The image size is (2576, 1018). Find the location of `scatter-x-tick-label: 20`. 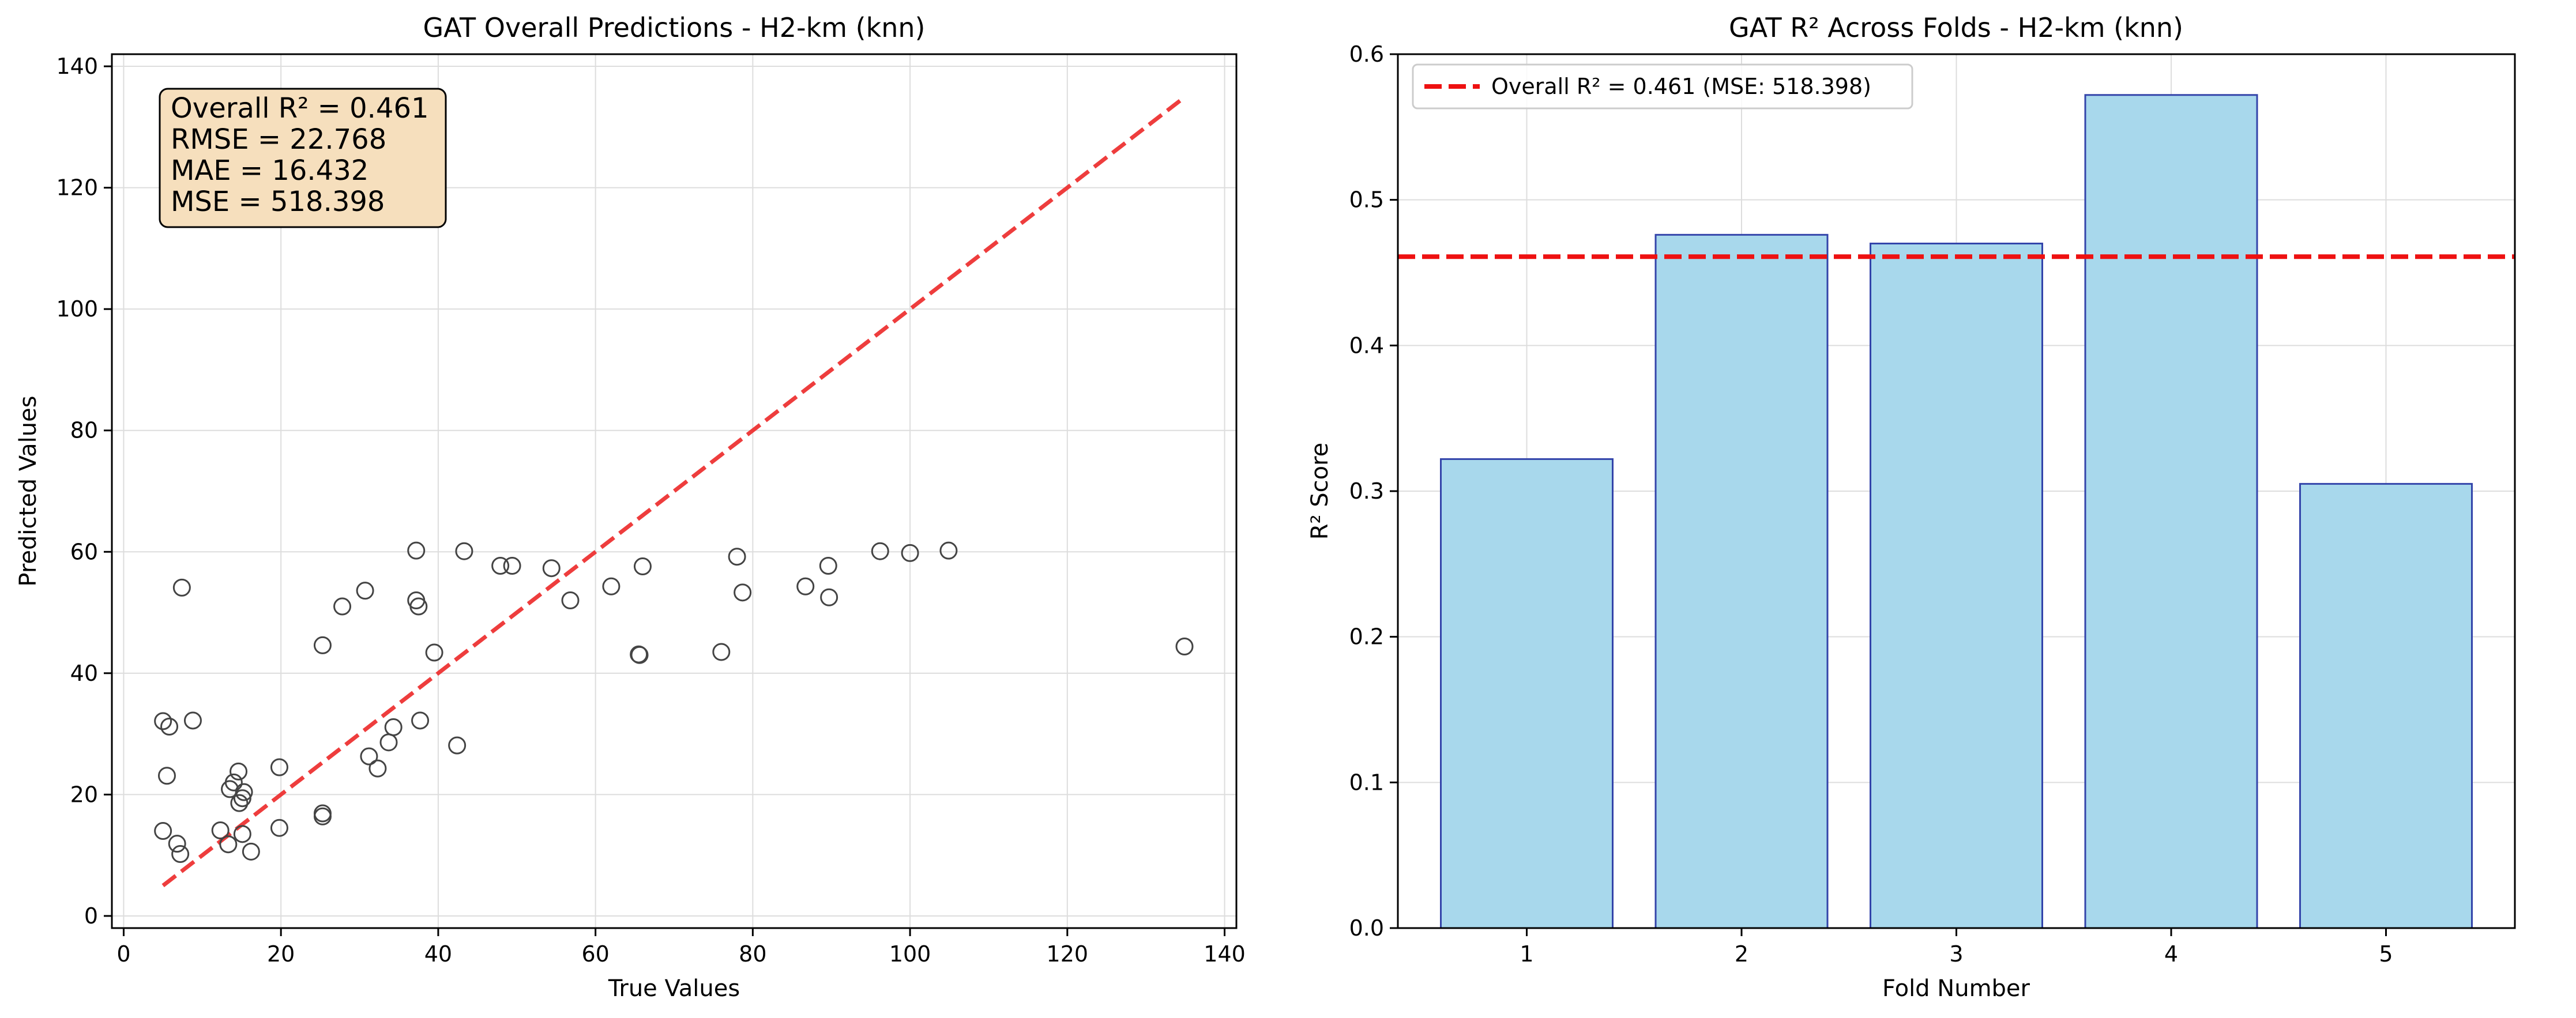

scatter-x-tick-label: 20 is located at coordinates (281, 954).